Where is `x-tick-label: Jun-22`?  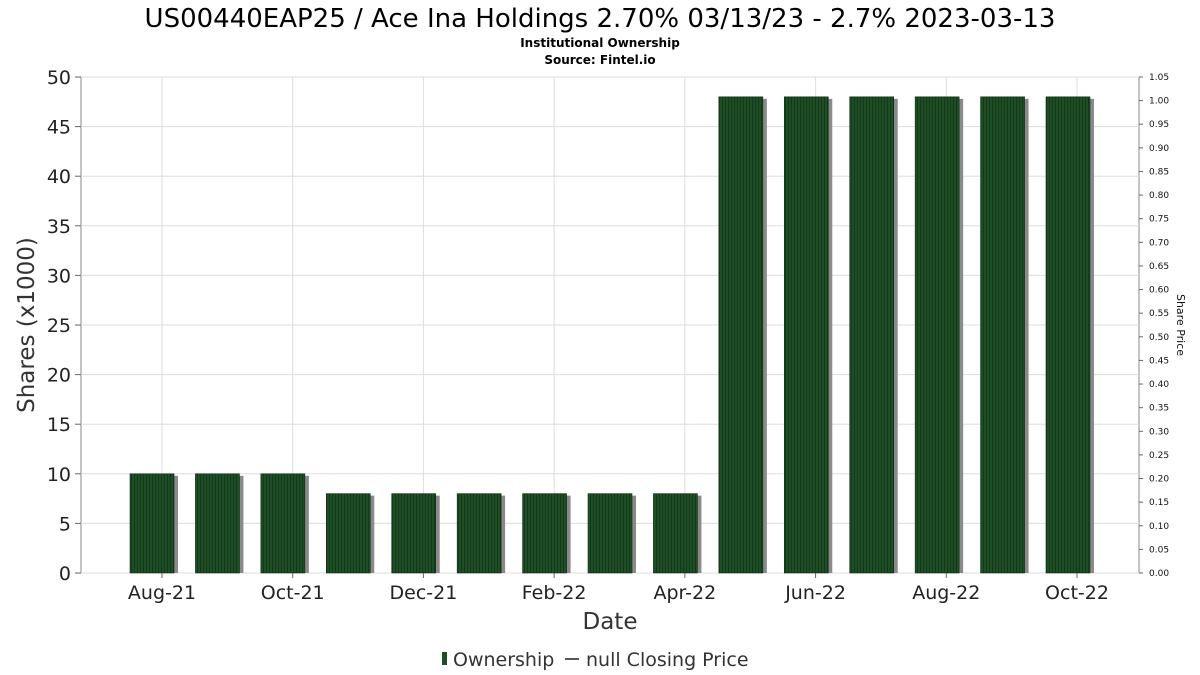
x-tick-label: Jun-22 is located at coordinates (815, 593).